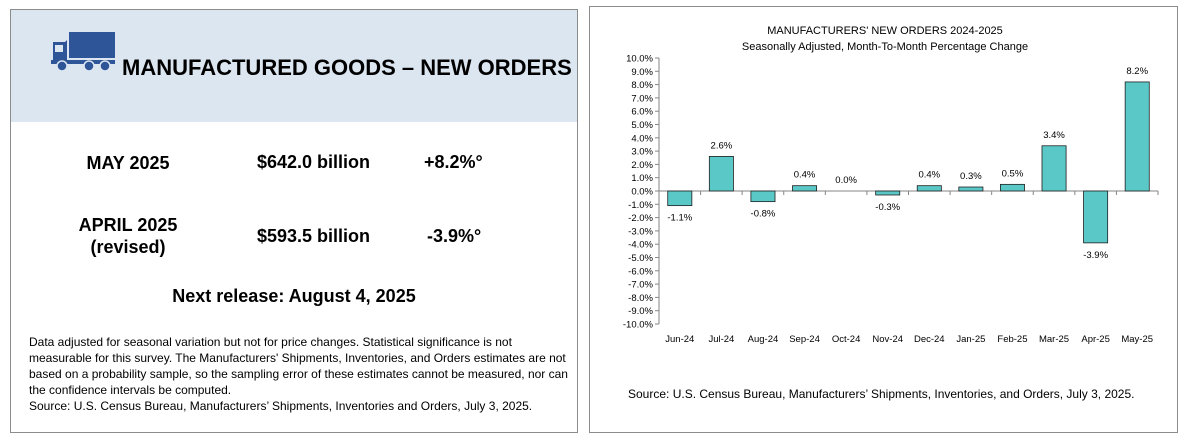 This screenshot has height=442, width=1186. Describe the element at coordinates (846, 339) in the screenshot. I see `x-tick-label: Oct-24` at that location.